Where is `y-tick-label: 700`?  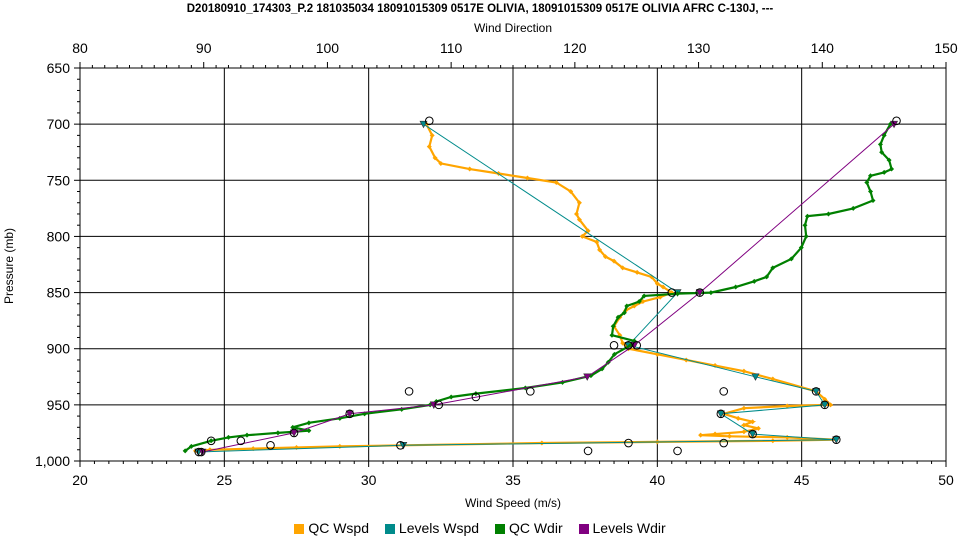 y-tick-label: 700 is located at coordinates (59, 124).